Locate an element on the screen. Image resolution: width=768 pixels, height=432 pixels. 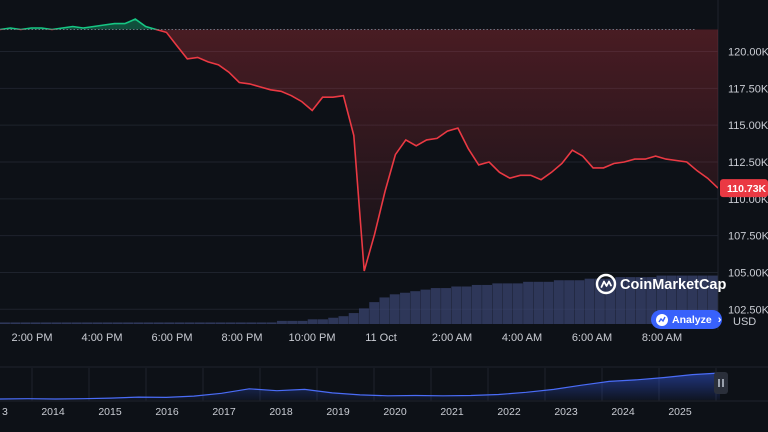
x-tick-label: 10:00 PM is located at coordinates (311, 338).